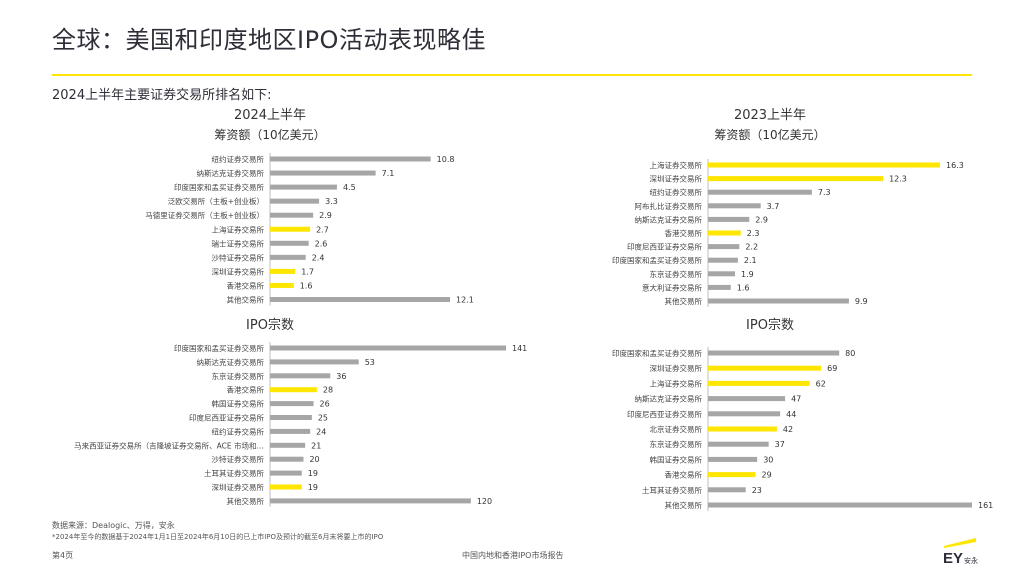 This screenshot has width=1024, height=576. What do you see at coordinates (238, 459) in the screenshot?
I see `category-label: 沙特证券交易所` at bounding box center [238, 459].